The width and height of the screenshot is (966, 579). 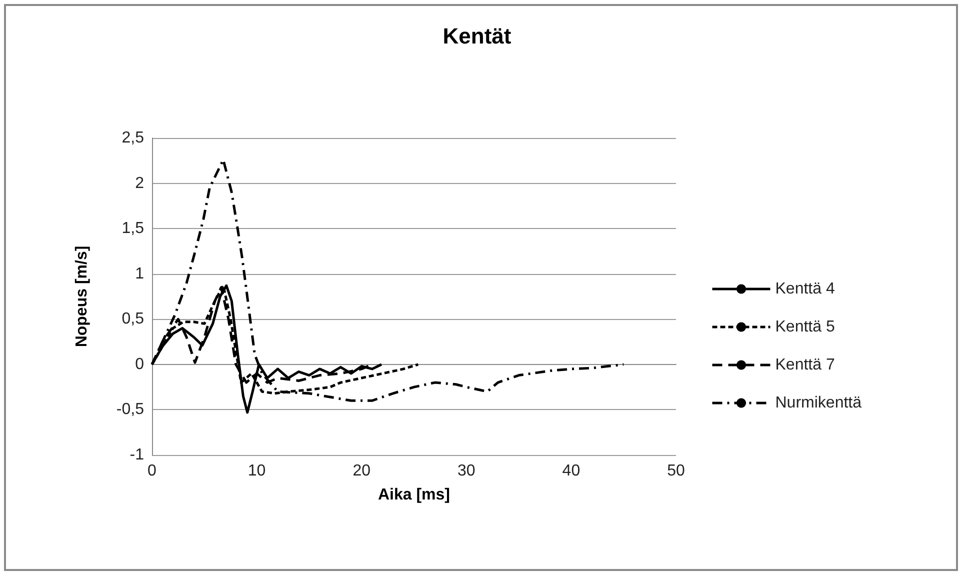 What do you see at coordinates (805, 289) in the screenshot?
I see `legend-label: Kenttä 4` at bounding box center [805, 289].